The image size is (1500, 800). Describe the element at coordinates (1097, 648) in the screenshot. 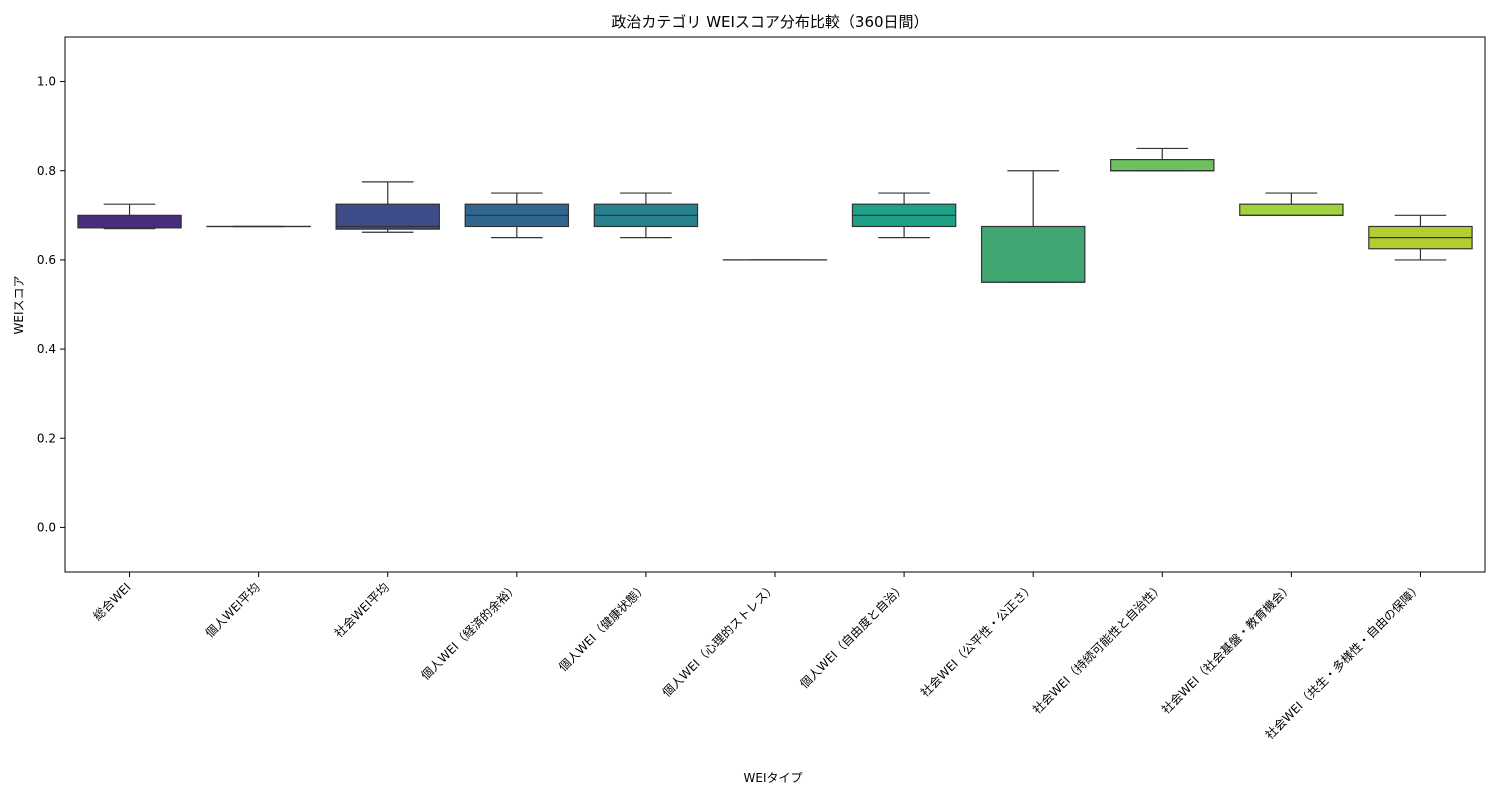

I see `x-tick-label: 社会WEI（持続可能性と自治性）` at that location.